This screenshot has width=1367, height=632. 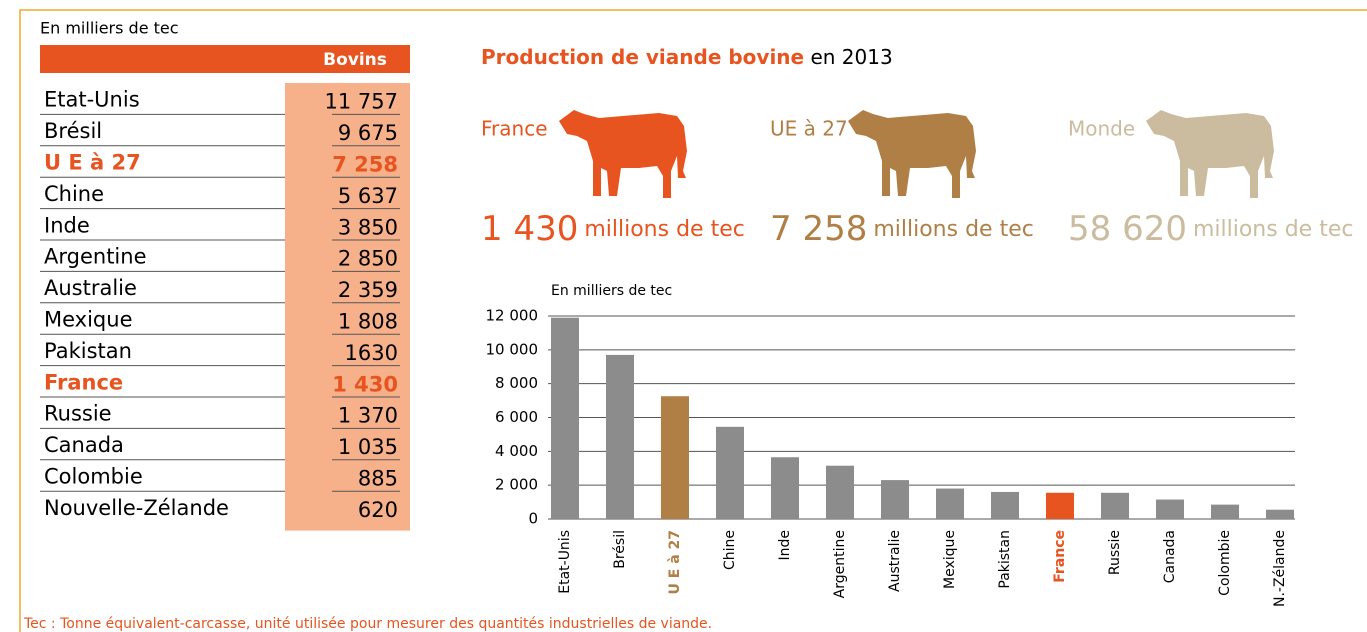 I want to click on y-tick-label: 2 000, so click(x=516, y=485).